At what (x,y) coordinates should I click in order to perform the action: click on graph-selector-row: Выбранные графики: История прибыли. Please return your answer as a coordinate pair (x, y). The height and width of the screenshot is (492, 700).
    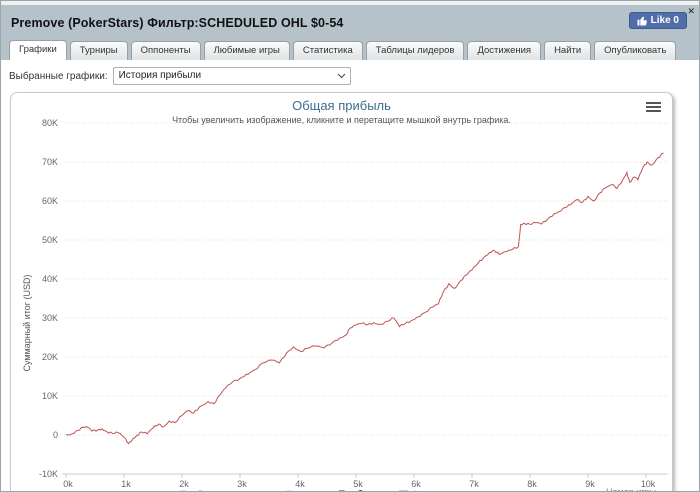
    Looking at the image, I should click on (350, 72).